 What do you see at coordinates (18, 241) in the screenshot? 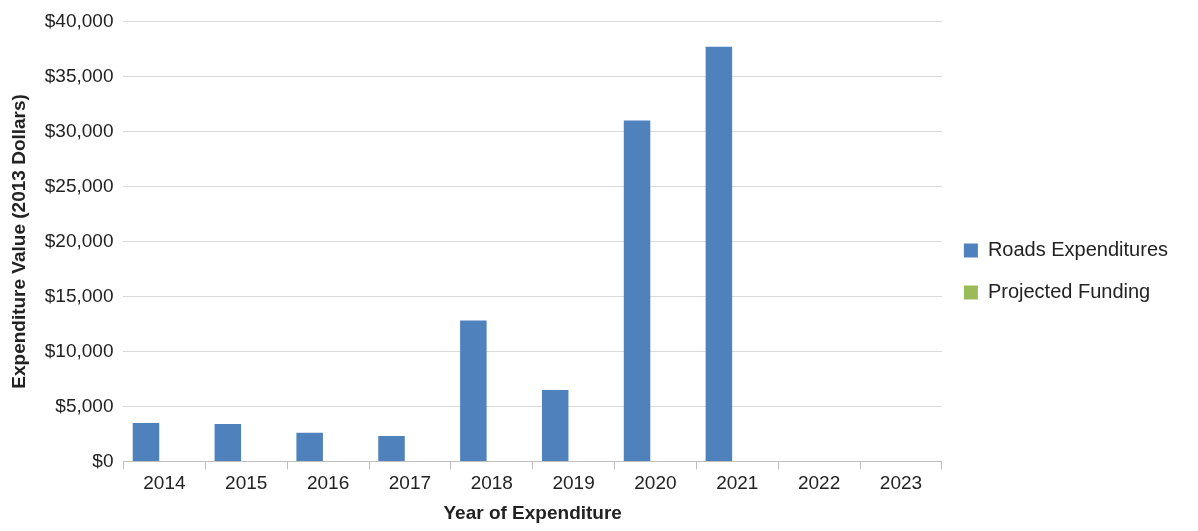
I see `y-axis-title: Expenditure Value (2013 Dollars)` at bounding box center [18, 241].